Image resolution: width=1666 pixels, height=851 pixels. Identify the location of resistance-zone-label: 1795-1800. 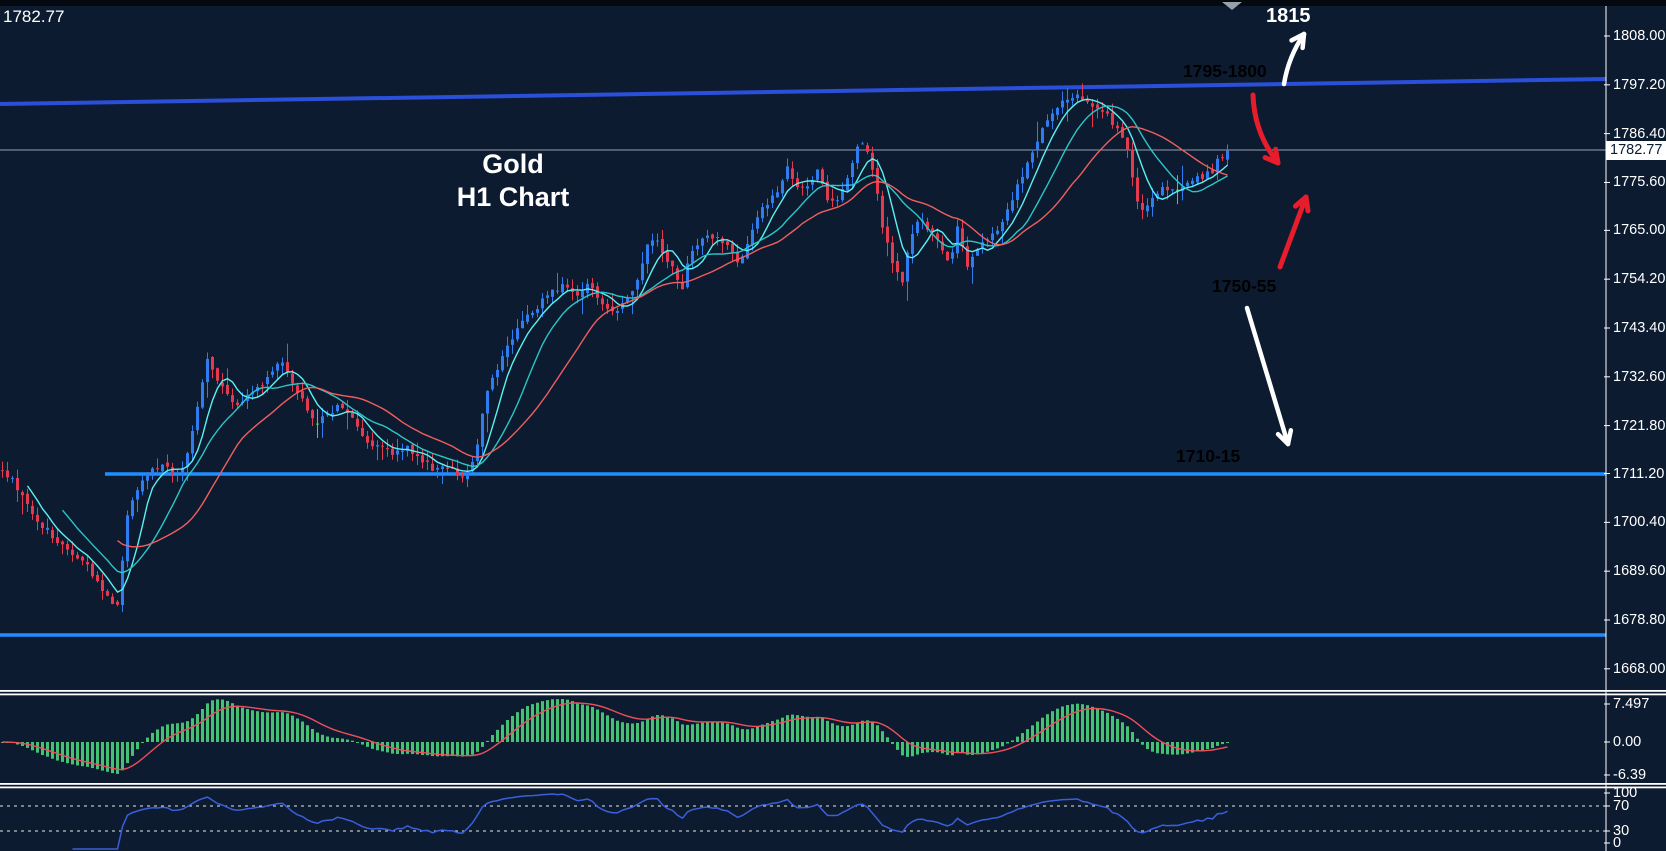
(1225, 71).